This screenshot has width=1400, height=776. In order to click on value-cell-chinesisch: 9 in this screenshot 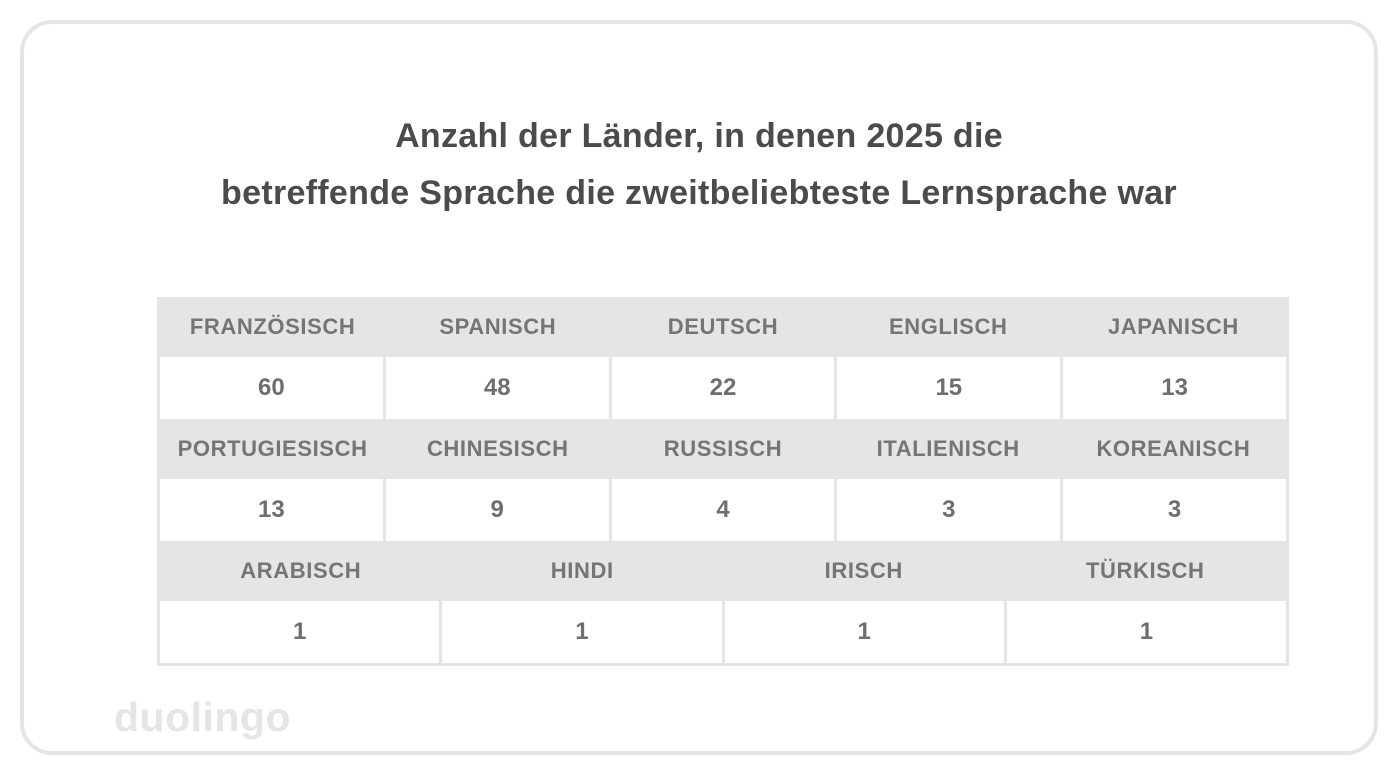, I will do `click(497, 510)`.